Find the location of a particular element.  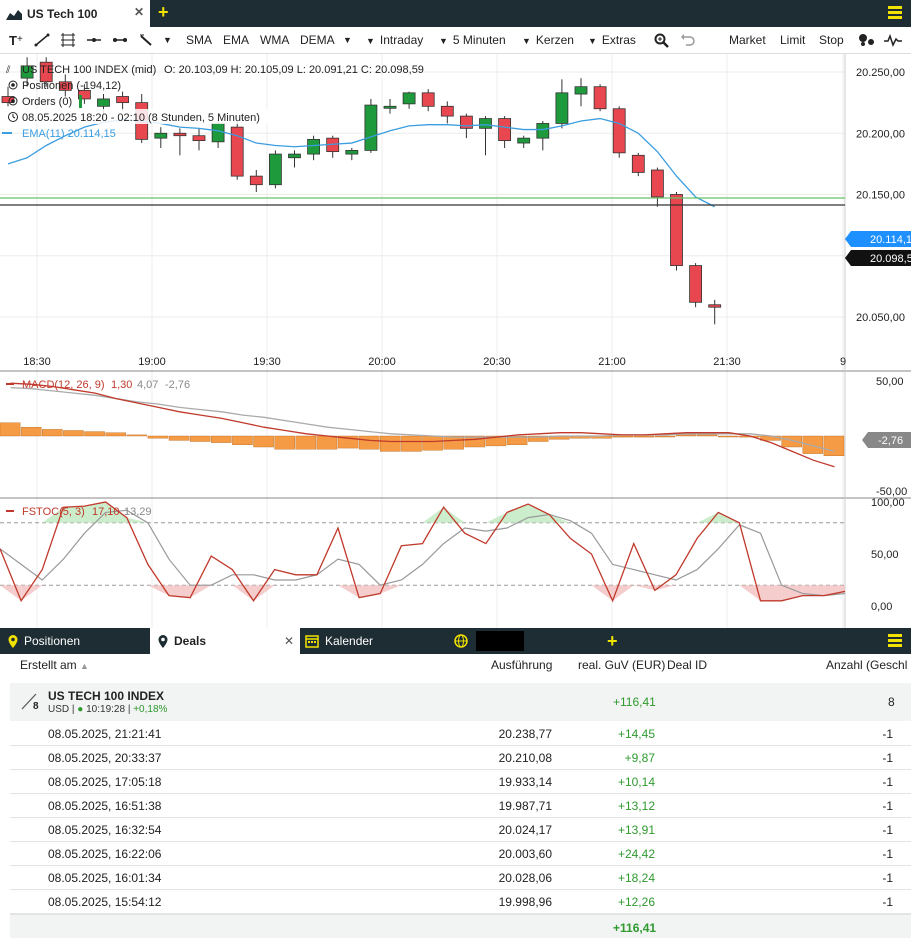

zoom-icon is located at coordinates (661, 40).